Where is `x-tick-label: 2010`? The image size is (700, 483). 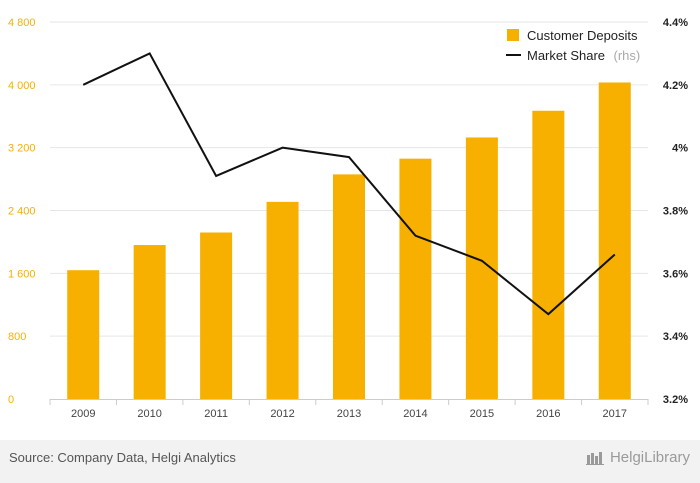 x-tick-label: 2010 is located at coordinates (149, 414).